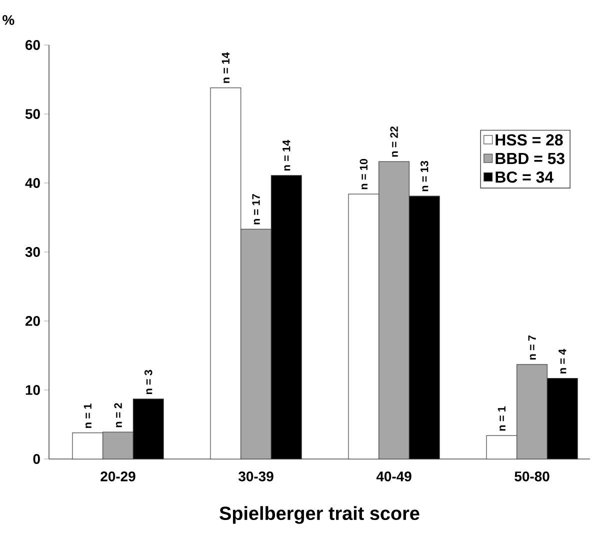  Describe the element at coordinates (562, 361) in the screenshot. I see `annotation: n = 4` at that location.